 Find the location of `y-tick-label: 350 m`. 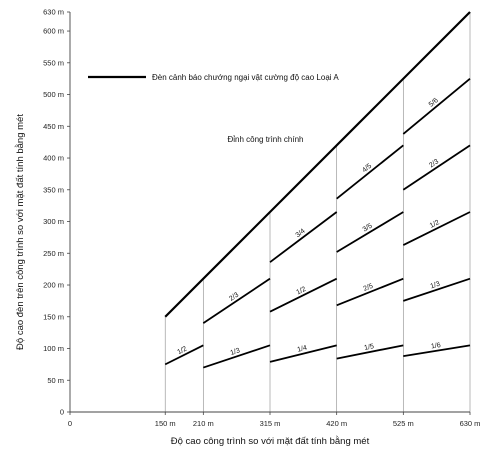

y-tick-label: 350 m is located at coordinates (53, 189).